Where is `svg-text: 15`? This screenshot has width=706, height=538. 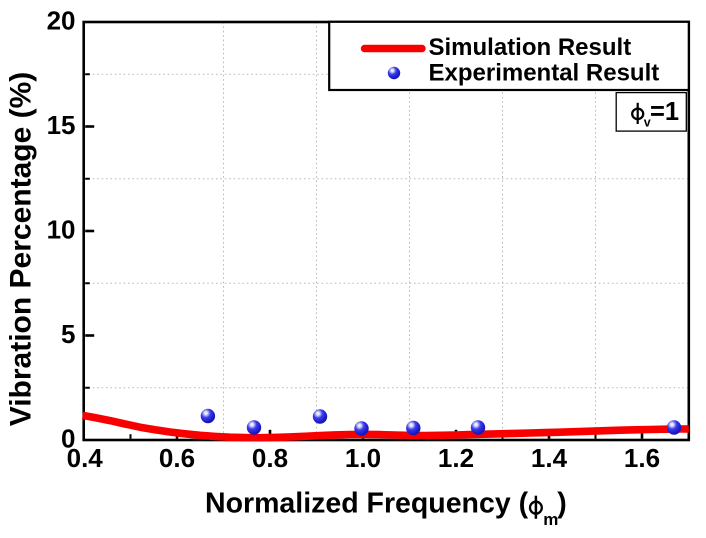
svg-text: 15 is located at coordinates (61, 125).